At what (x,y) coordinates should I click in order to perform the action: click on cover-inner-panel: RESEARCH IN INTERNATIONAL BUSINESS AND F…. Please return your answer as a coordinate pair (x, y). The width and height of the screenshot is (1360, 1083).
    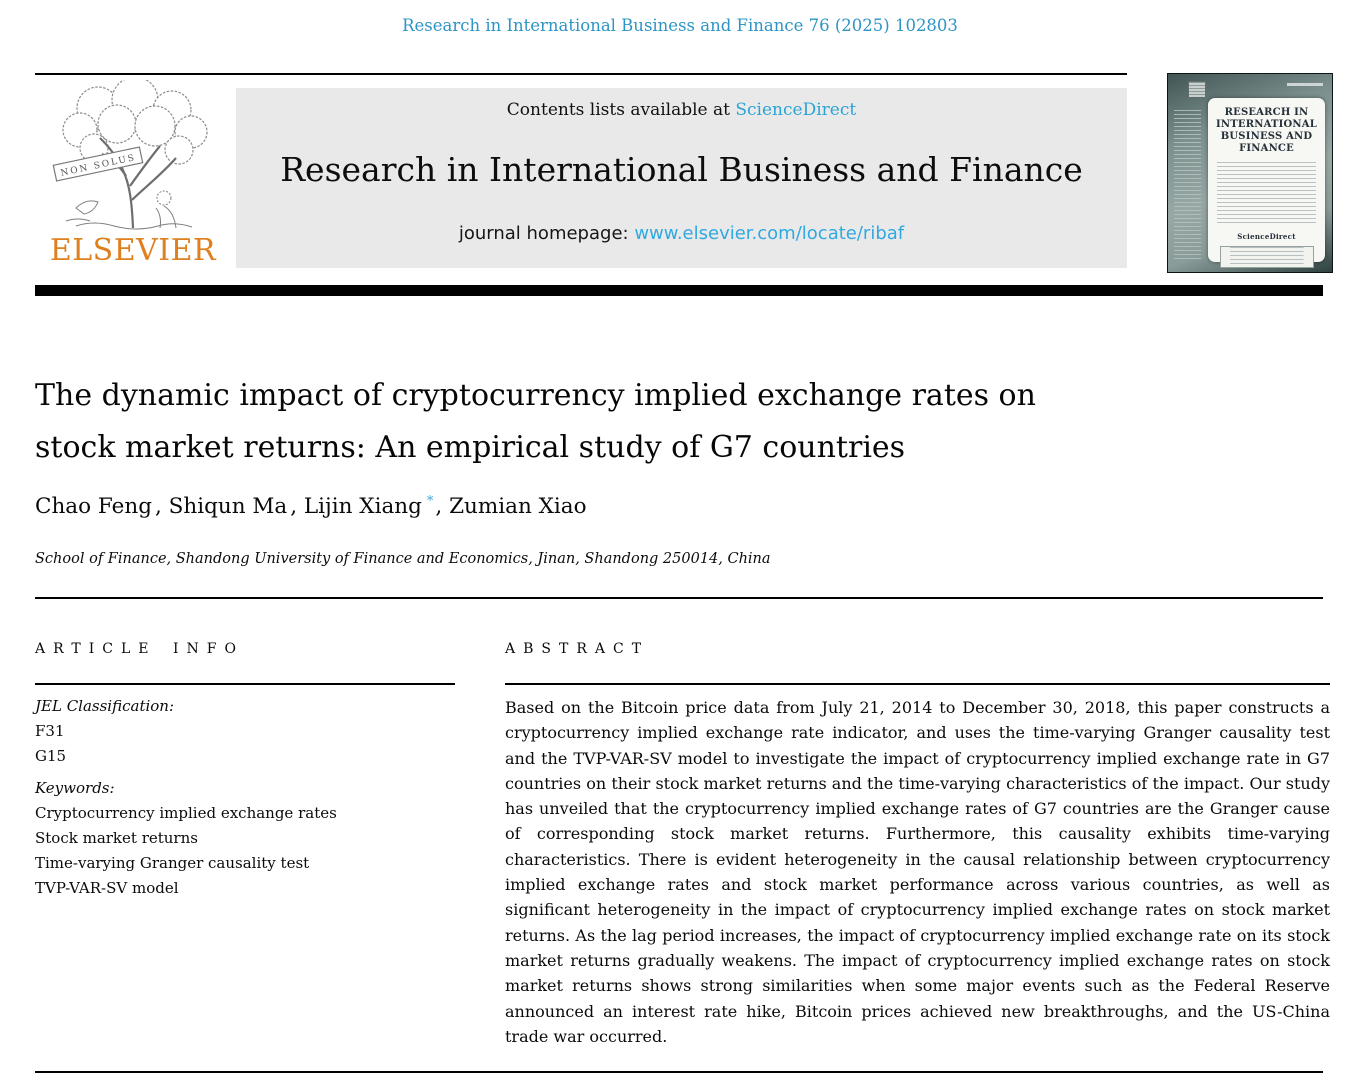
    Looking at the image, I should click on (1266, 183).